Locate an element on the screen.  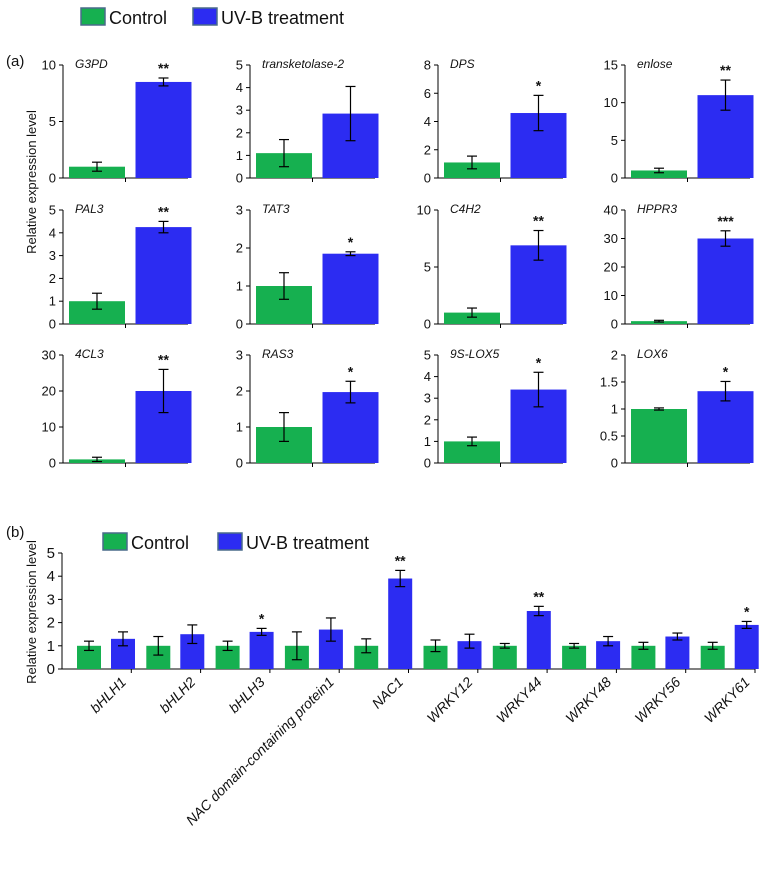
bar-wrky56-control is located at coordinates (643, 657).